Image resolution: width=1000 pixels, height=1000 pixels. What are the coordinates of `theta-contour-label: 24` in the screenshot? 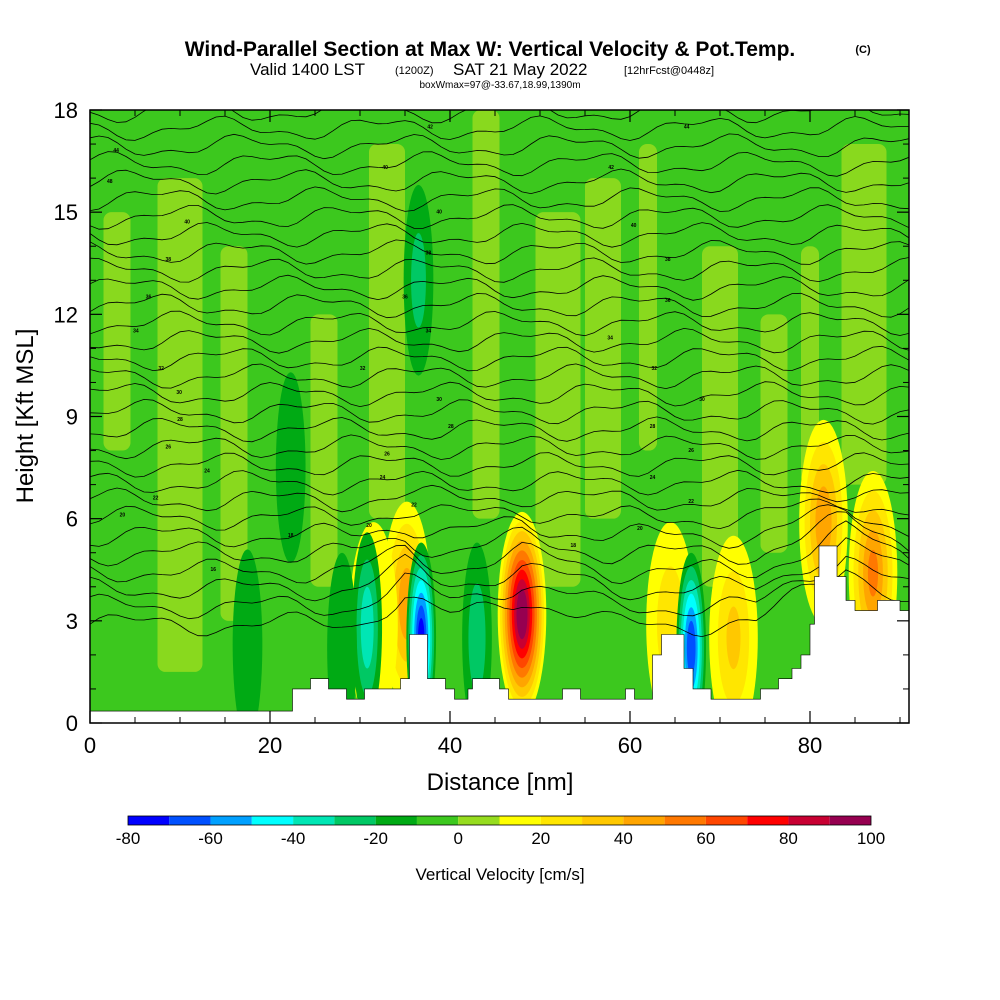 It's located at (207, 471).